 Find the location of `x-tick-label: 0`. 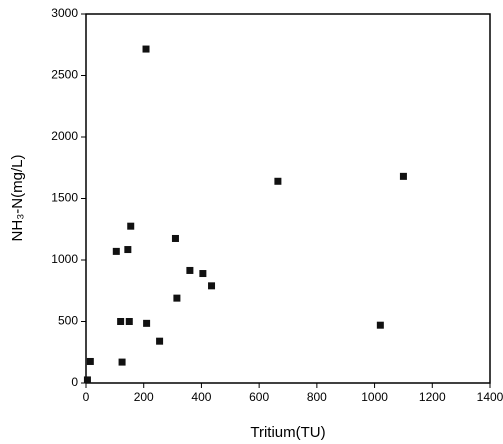

x-tick-label: 0 is located at coordinates (86, 397).